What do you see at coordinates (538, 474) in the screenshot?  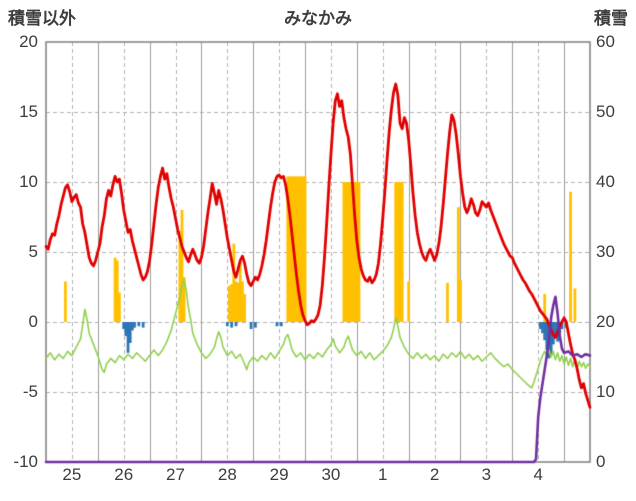 I see `x-axis-tick: 4` at bounding box center [538, 474].